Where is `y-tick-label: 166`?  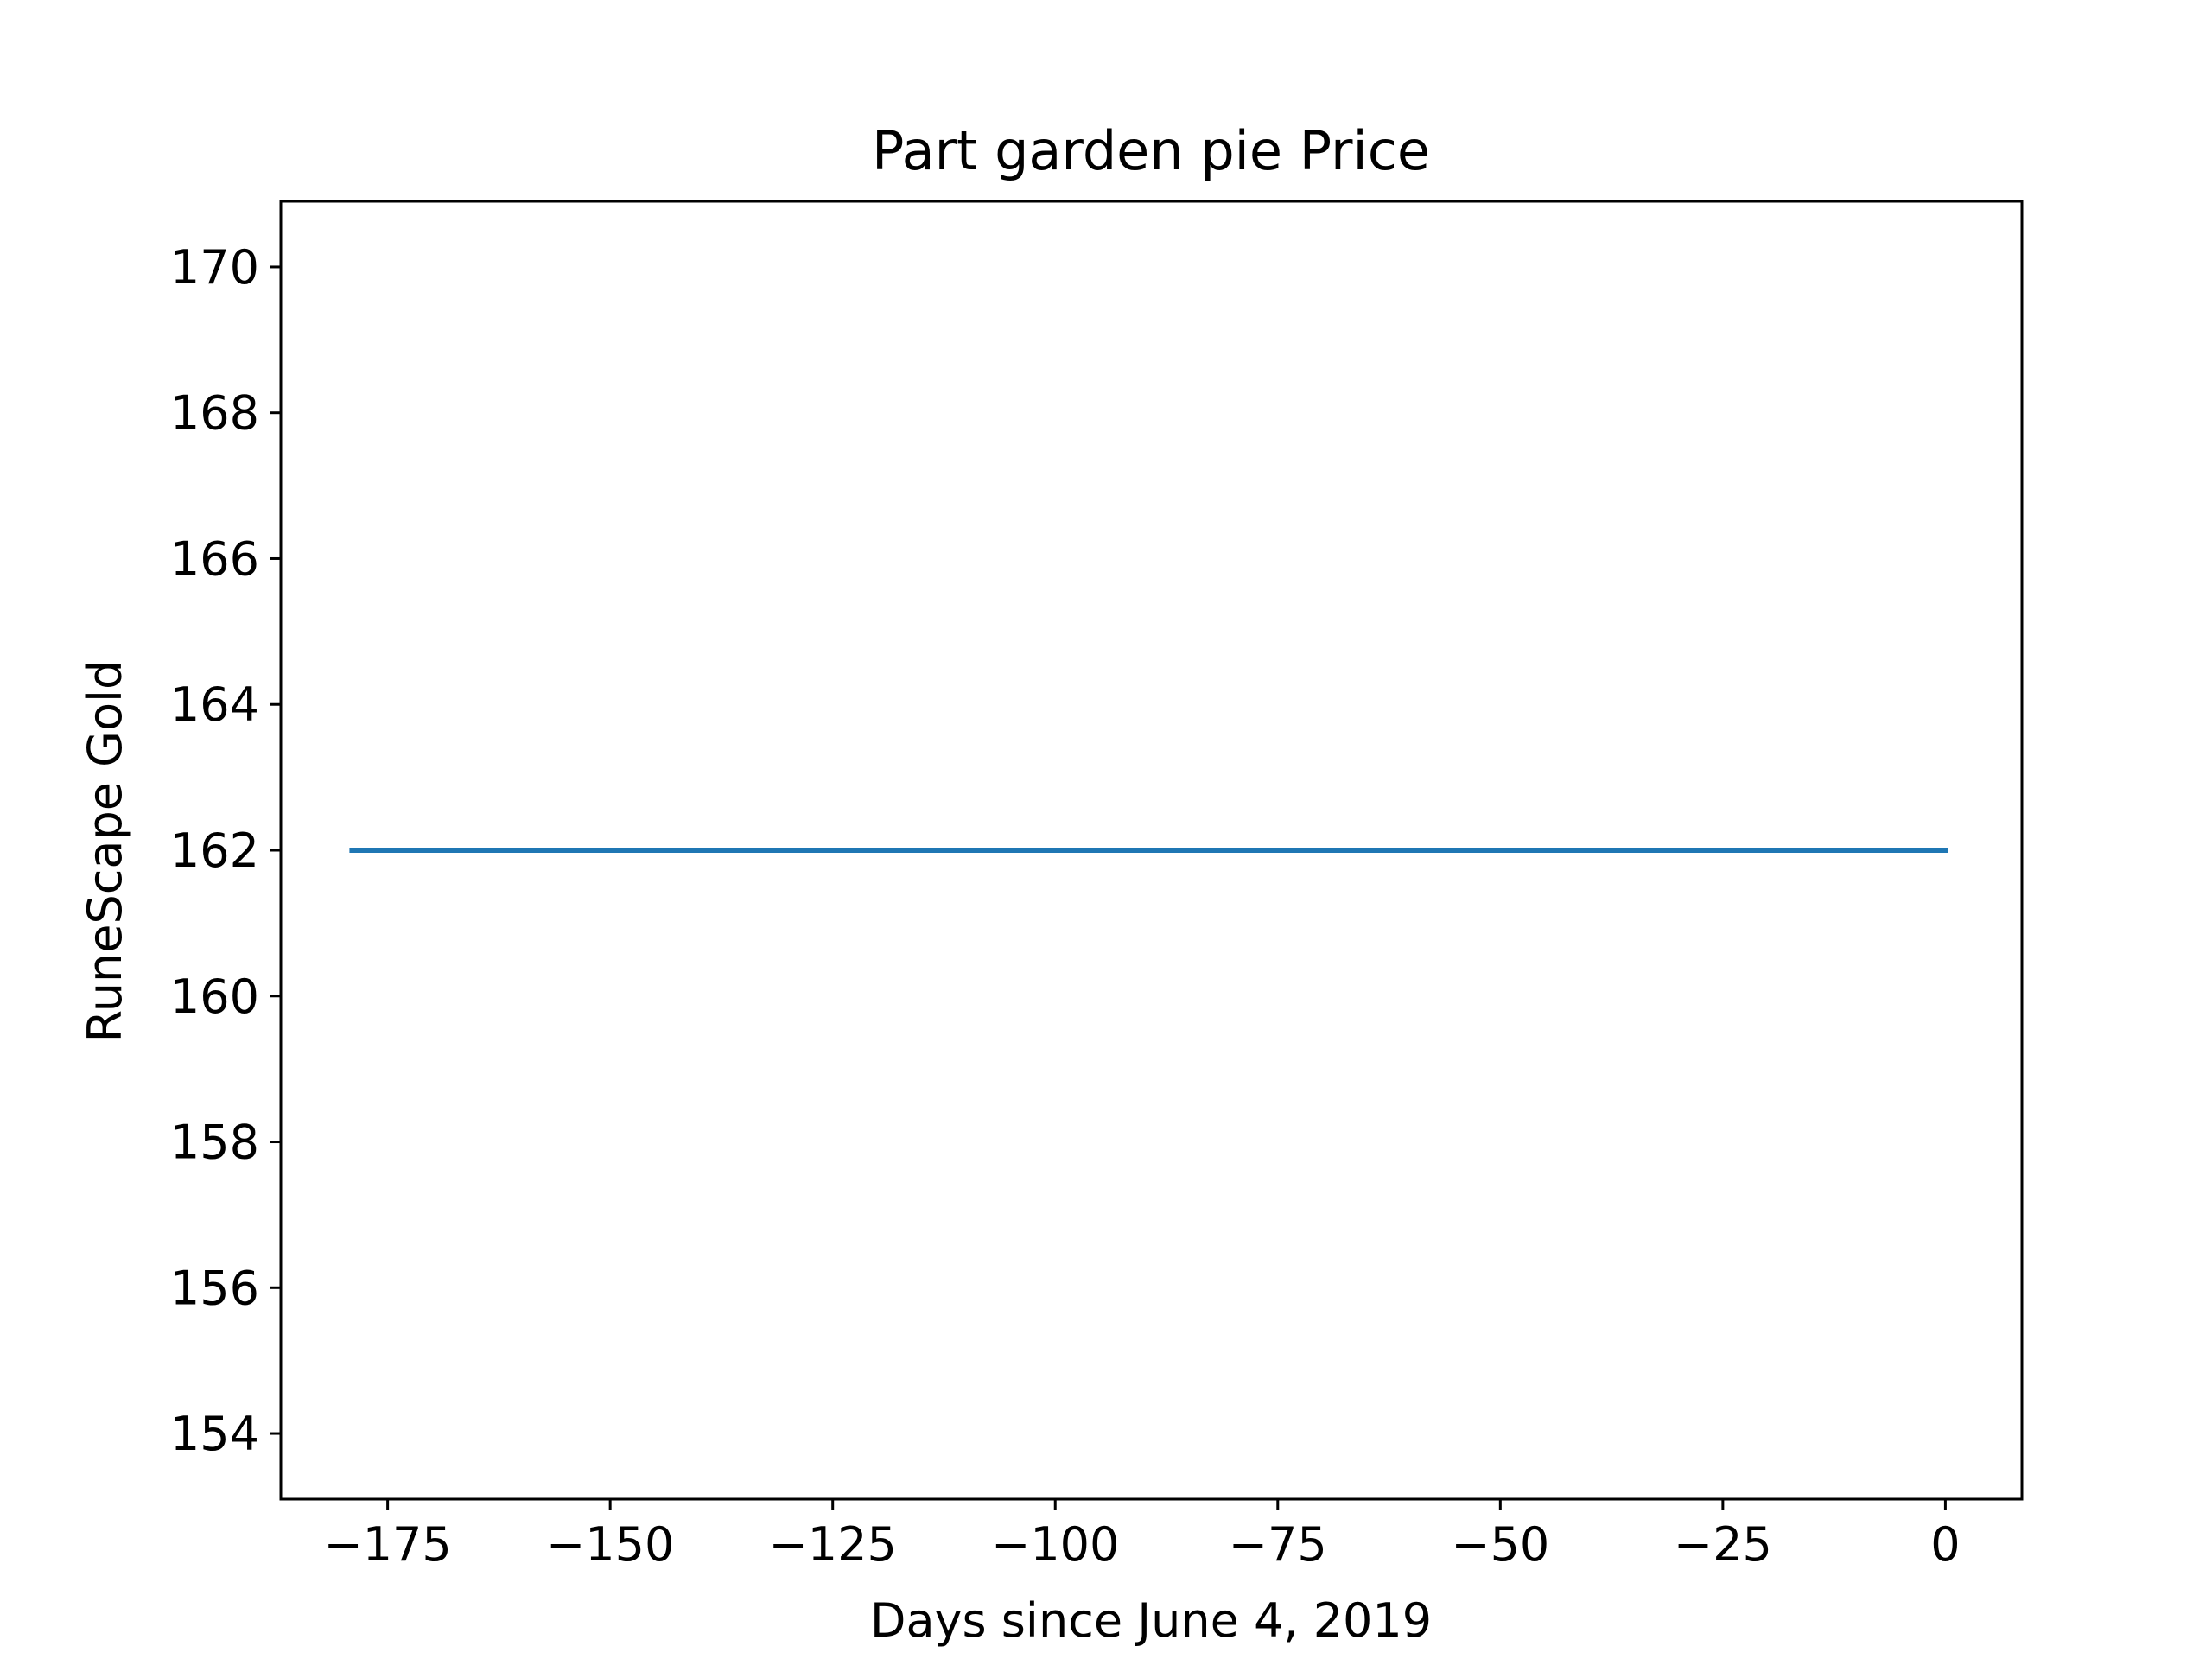
y-tick-label: 166 is located at coordinates (214, 558).